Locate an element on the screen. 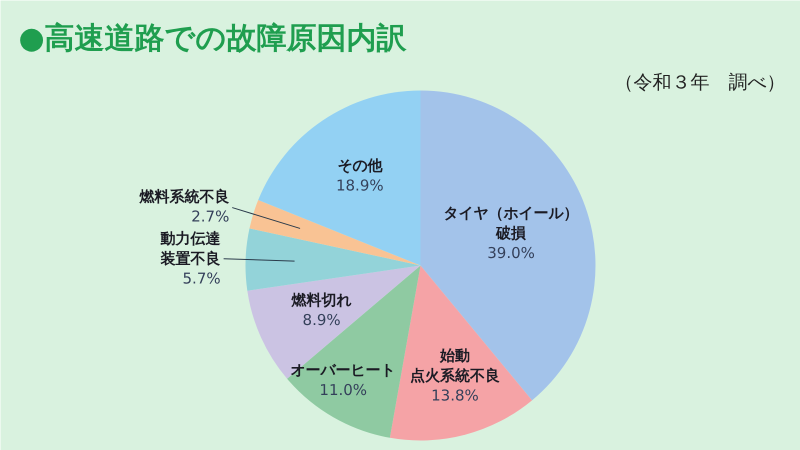 This screenshot has height=450, width=800. slice-label: 動力伝達装置不良 is located at coordinates (191, 249).